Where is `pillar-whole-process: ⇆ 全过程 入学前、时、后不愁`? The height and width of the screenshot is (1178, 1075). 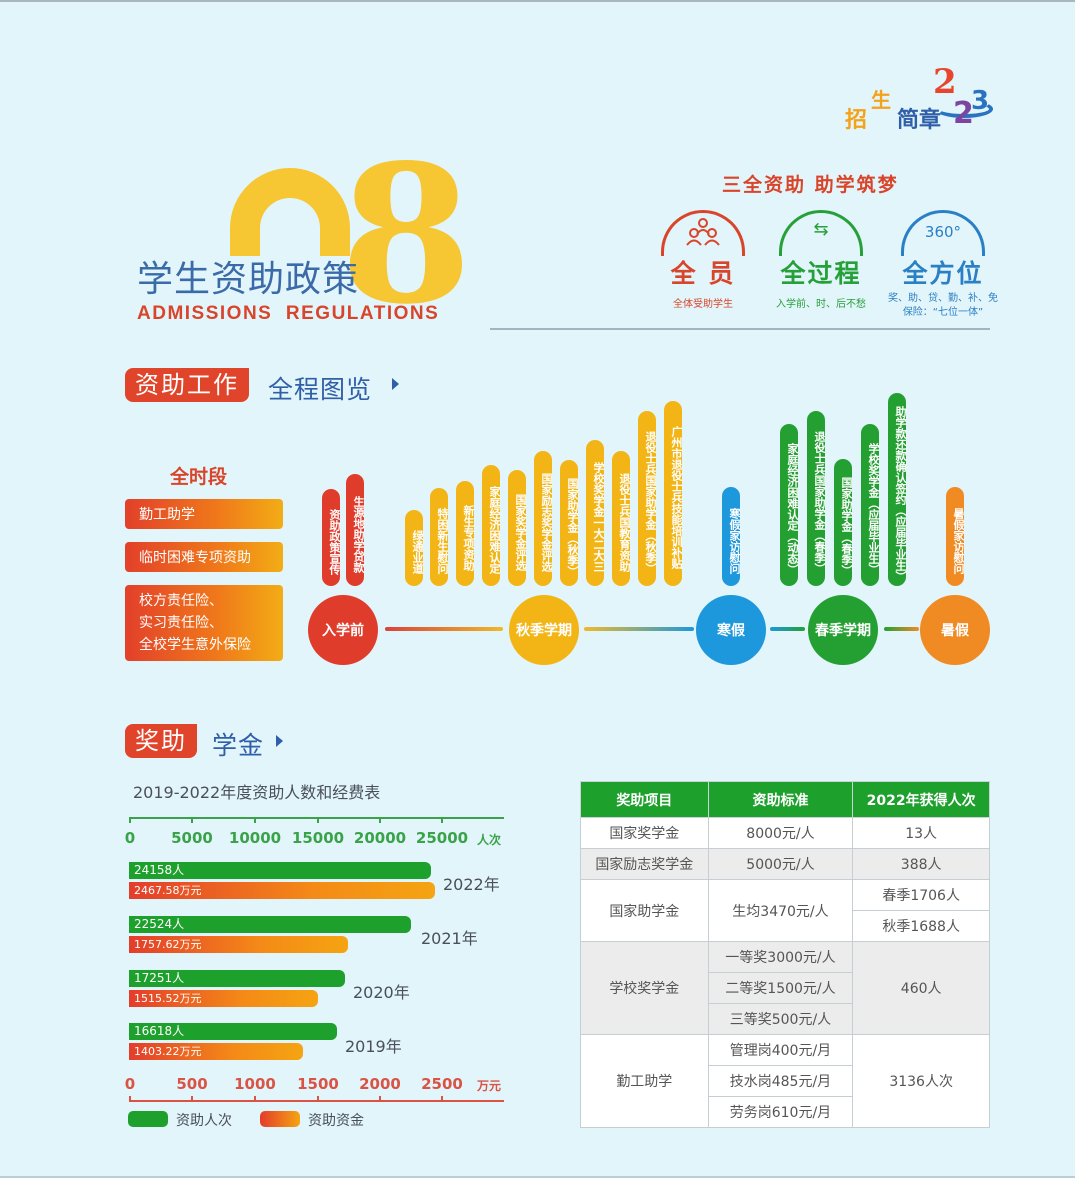
pillar-whole-process: ⇆ 全过程 入学前、时、后不愁 is located at coordinates (821, 261).